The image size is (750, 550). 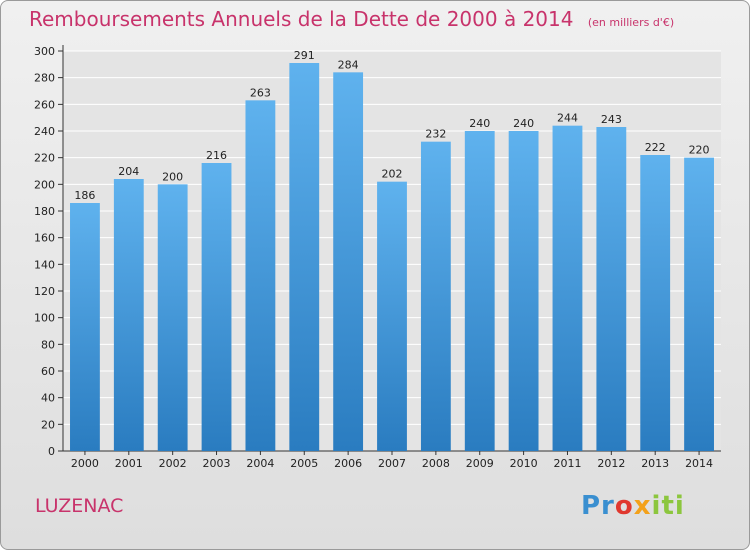 I want to click on x-tick-label-2005: 2005, so click(x=304, y=463).